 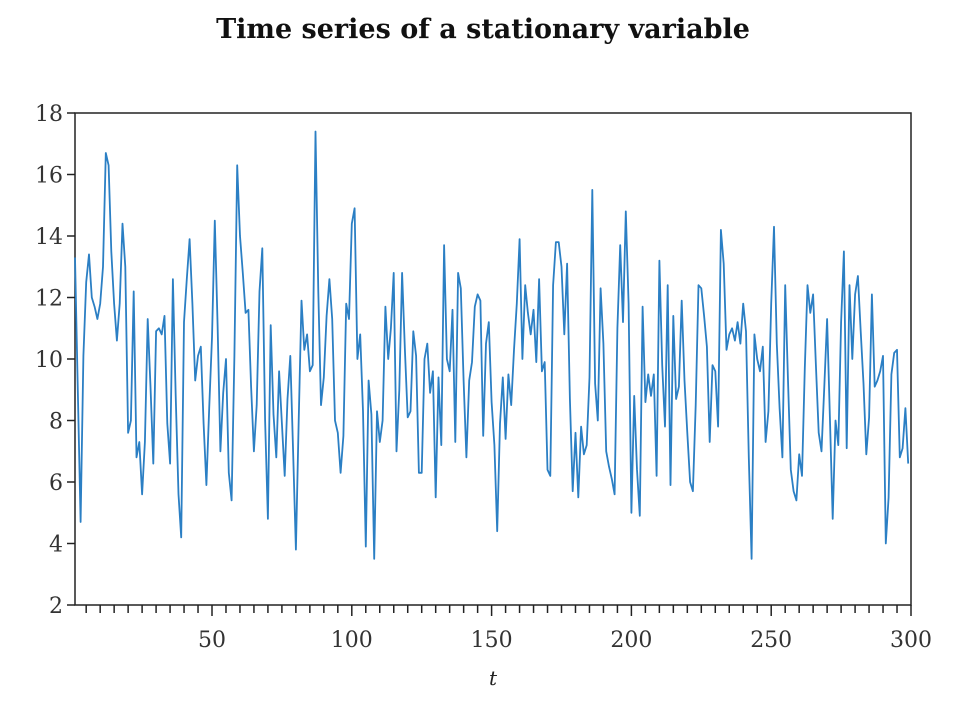 I want to click on x-axis-label: t, so click(x=493, y=678).